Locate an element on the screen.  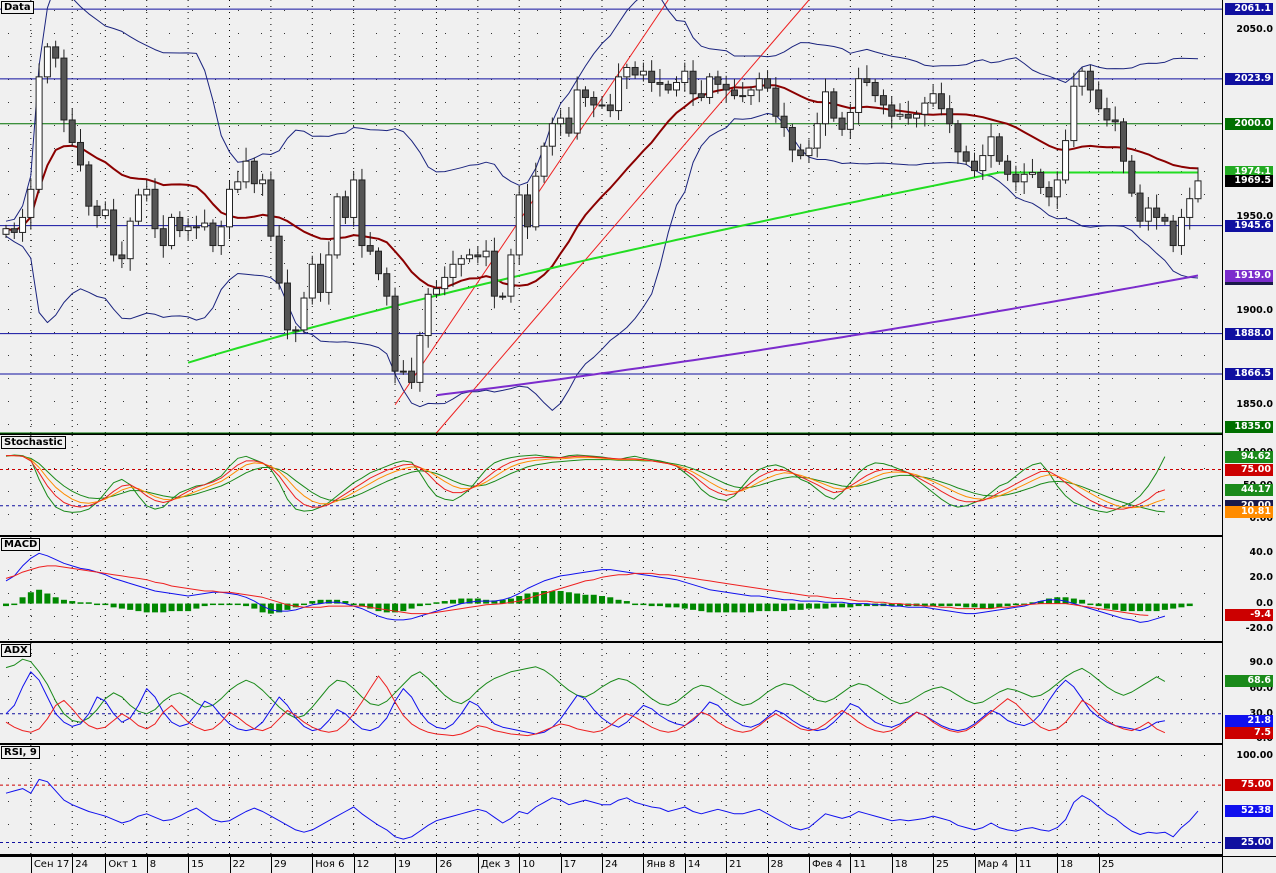
price-tick-label: 1900.0 is located at coordinates (1254, 311).